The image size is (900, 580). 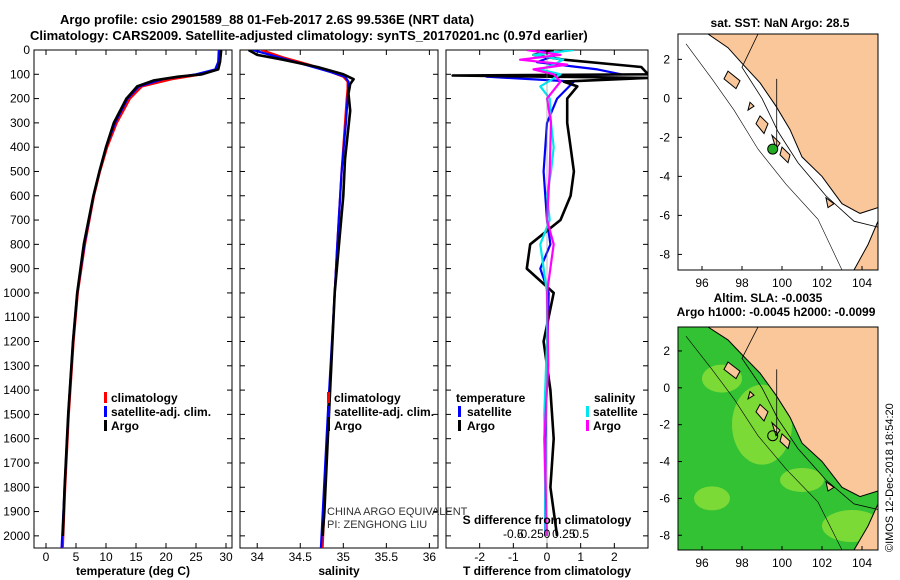 What do you see at coordinates (890, 477) in the screenshot?
I see `credit-text: ©IMOS 12-Dec-2018 18:54:20` at bounding box center [890, 477].